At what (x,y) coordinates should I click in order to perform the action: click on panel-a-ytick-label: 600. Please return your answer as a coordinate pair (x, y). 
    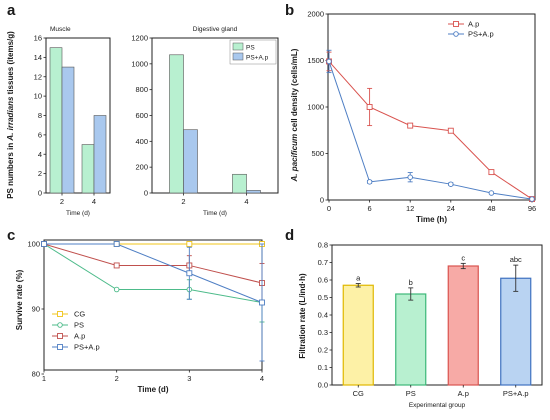
    Looking at the image, I should click on (141, 115).